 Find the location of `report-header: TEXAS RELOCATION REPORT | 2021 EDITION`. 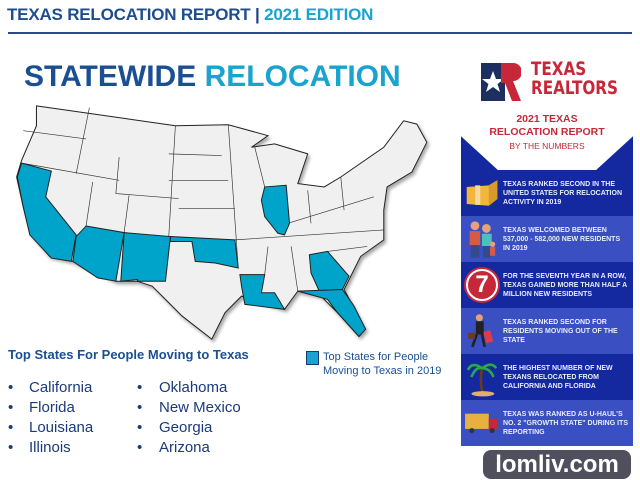

report-header: TEXAS RELOCATION REPORT | 2021 EDITION is located at coordinates (190, 15).